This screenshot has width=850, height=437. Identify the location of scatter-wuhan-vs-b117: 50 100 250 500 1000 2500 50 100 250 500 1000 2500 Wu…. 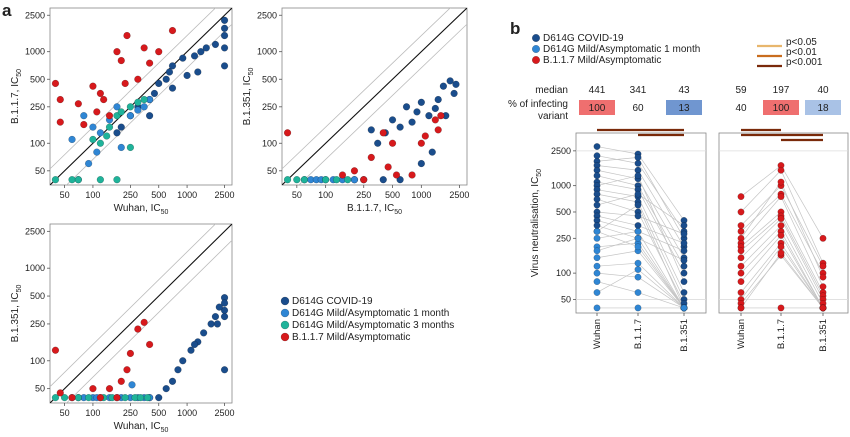
(122, 111).